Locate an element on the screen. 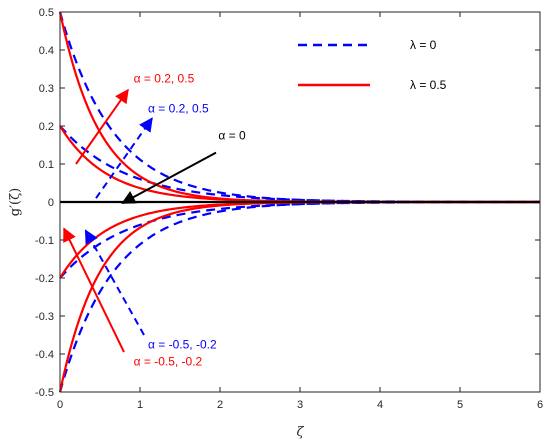 The height and width of the screenshot is (444, 550). y-tick-label: 0 is located at coordinates (51, 203).